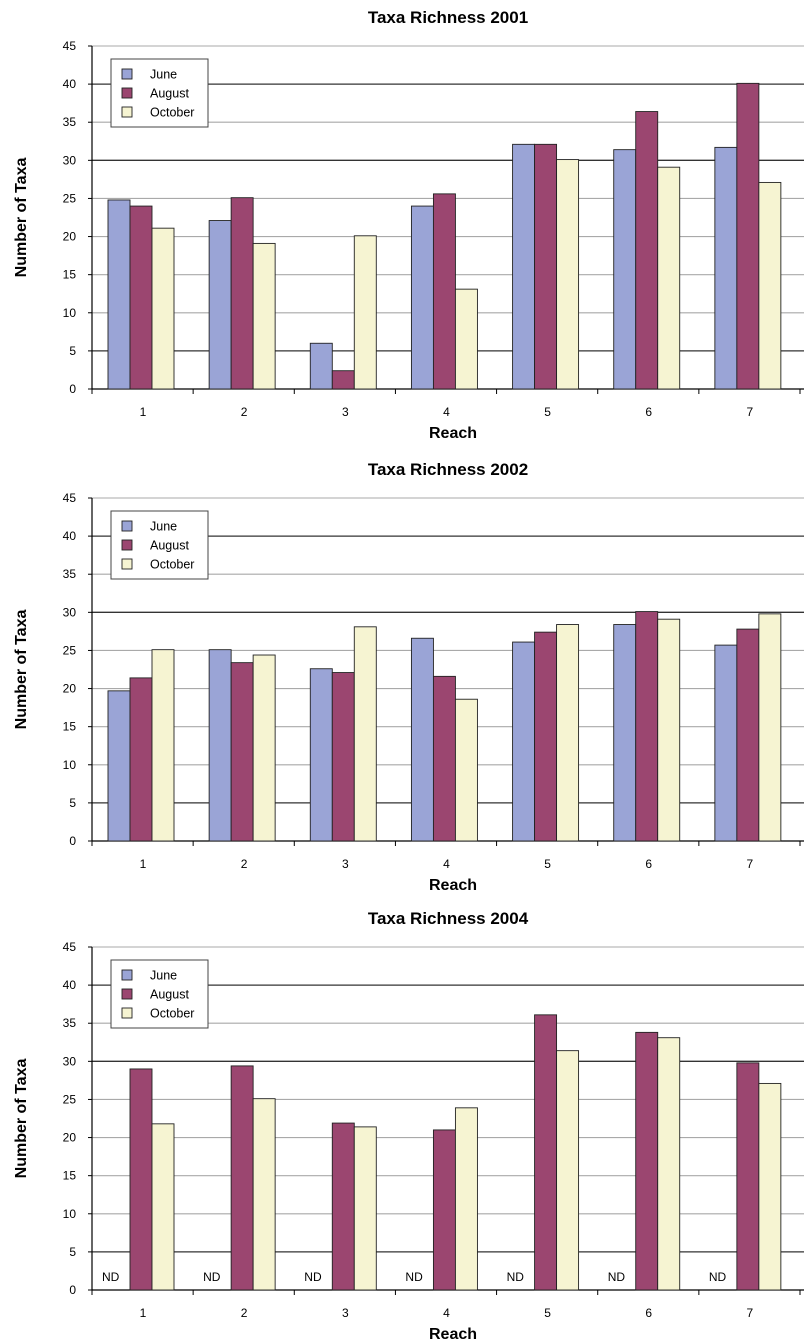 This screenshot has width=804, height=1341. Describe the element at coordinates (70, 765) in the screenshot. I see `y-tick-label: 10` at that location.